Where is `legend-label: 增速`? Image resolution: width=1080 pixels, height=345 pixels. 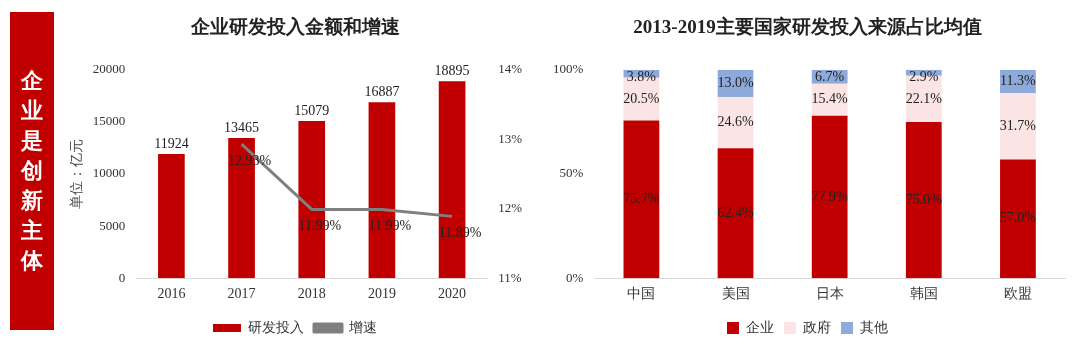
legend-label: 增速 is located at coordinates (362, 327).